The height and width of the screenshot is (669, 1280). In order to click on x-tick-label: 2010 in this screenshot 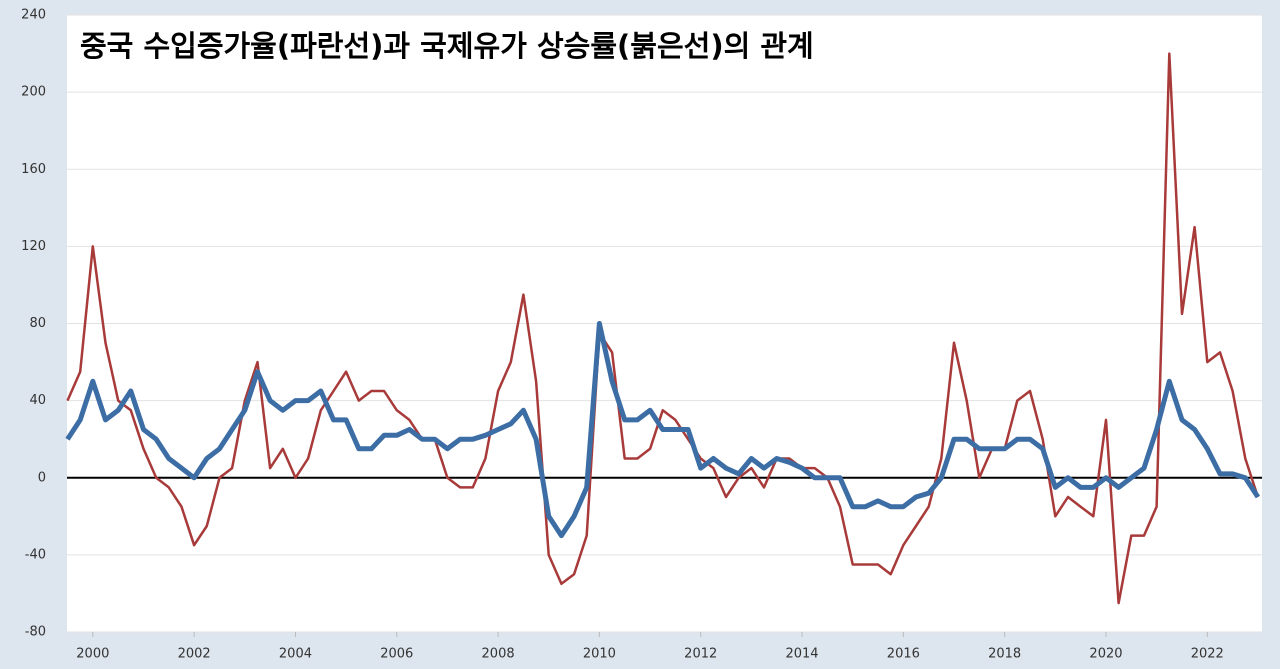, I will do `click(599, 654)`.